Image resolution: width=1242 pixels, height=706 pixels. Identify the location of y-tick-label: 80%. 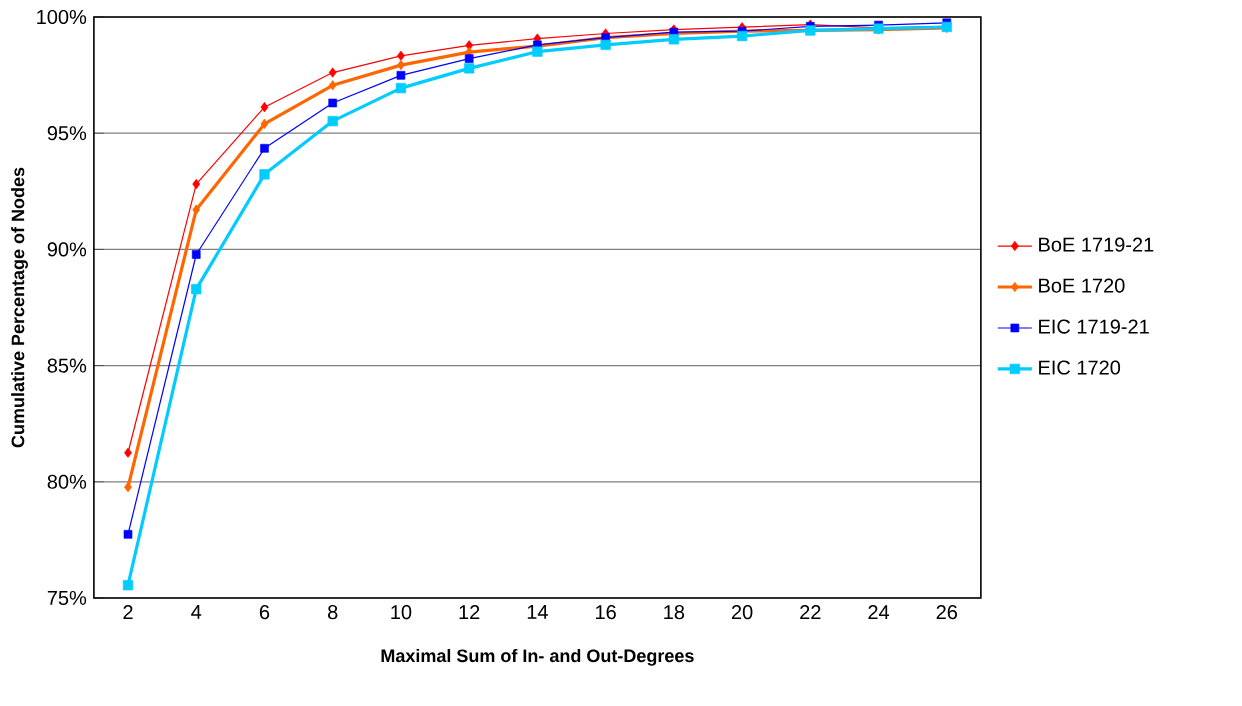
(67, 481).